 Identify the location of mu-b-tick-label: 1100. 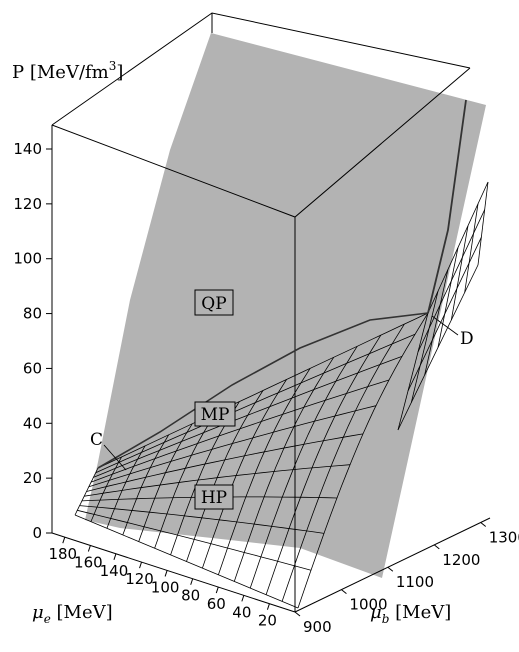
(415, 582).